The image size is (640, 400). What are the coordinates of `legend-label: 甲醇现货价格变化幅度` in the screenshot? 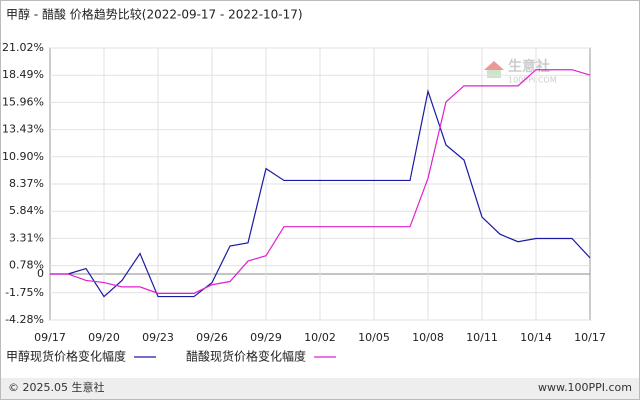 It's located at (66, 356).